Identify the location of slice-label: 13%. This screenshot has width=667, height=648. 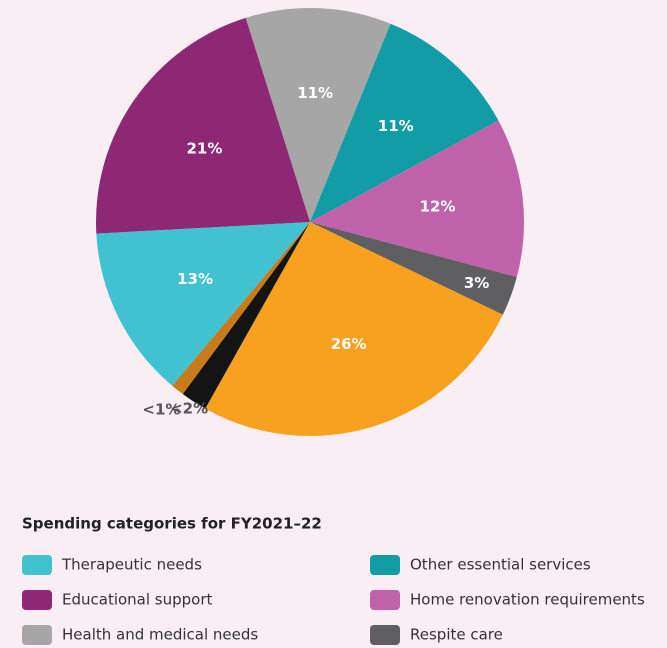
(195, 279).